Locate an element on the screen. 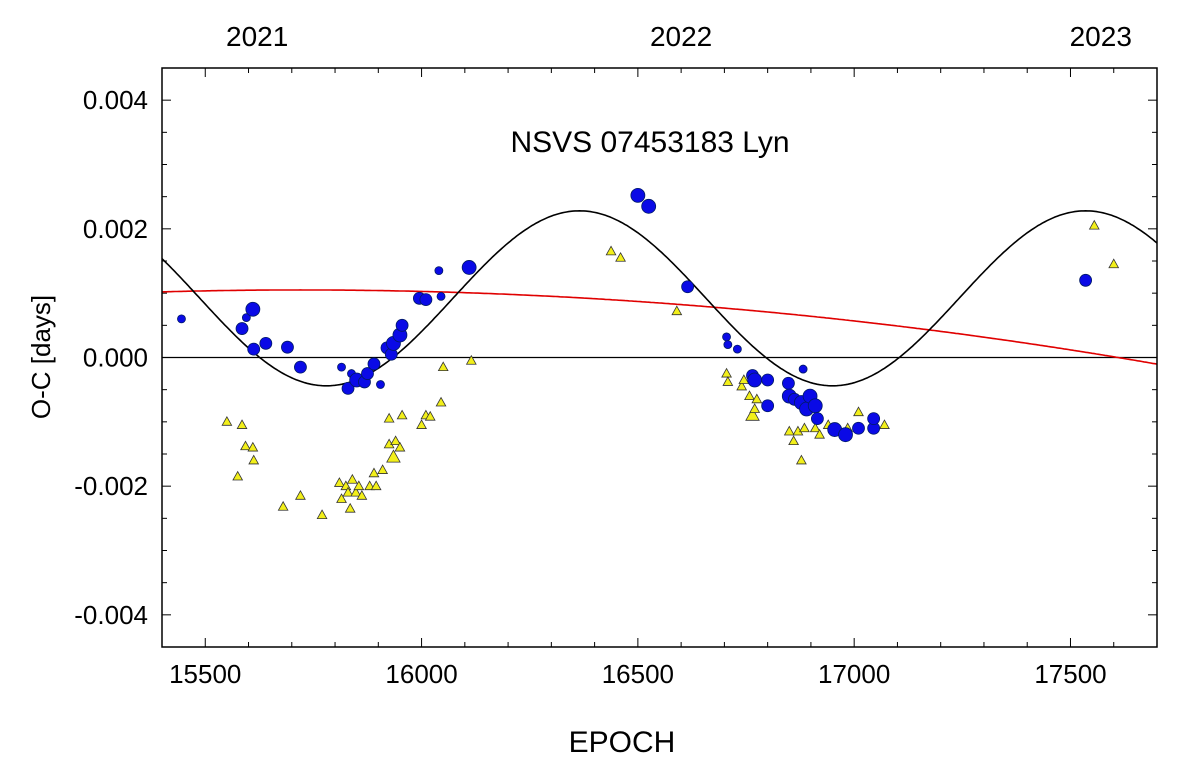 The height and width of the screenshot is (768, 1200). y-tick-label: -0.002 is located at coordinates (111, 486).